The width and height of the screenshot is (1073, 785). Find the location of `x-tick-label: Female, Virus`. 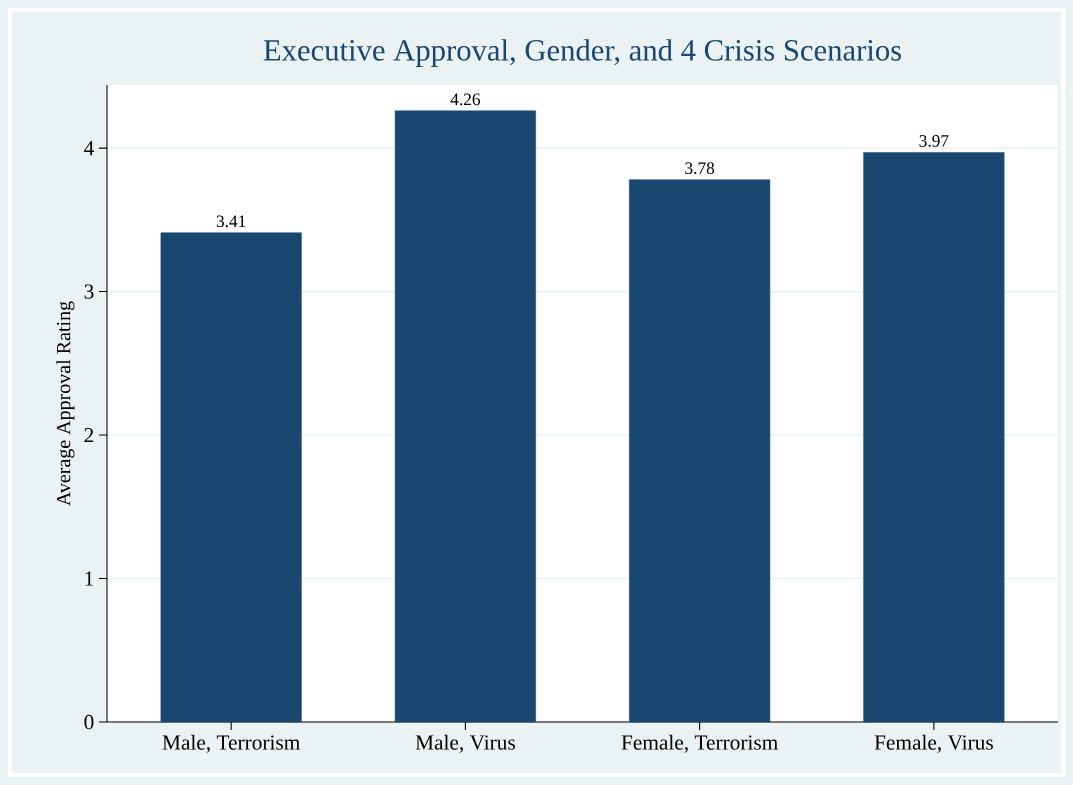

x-tick-label: Female, Virus is located at coordinates (933, 743).